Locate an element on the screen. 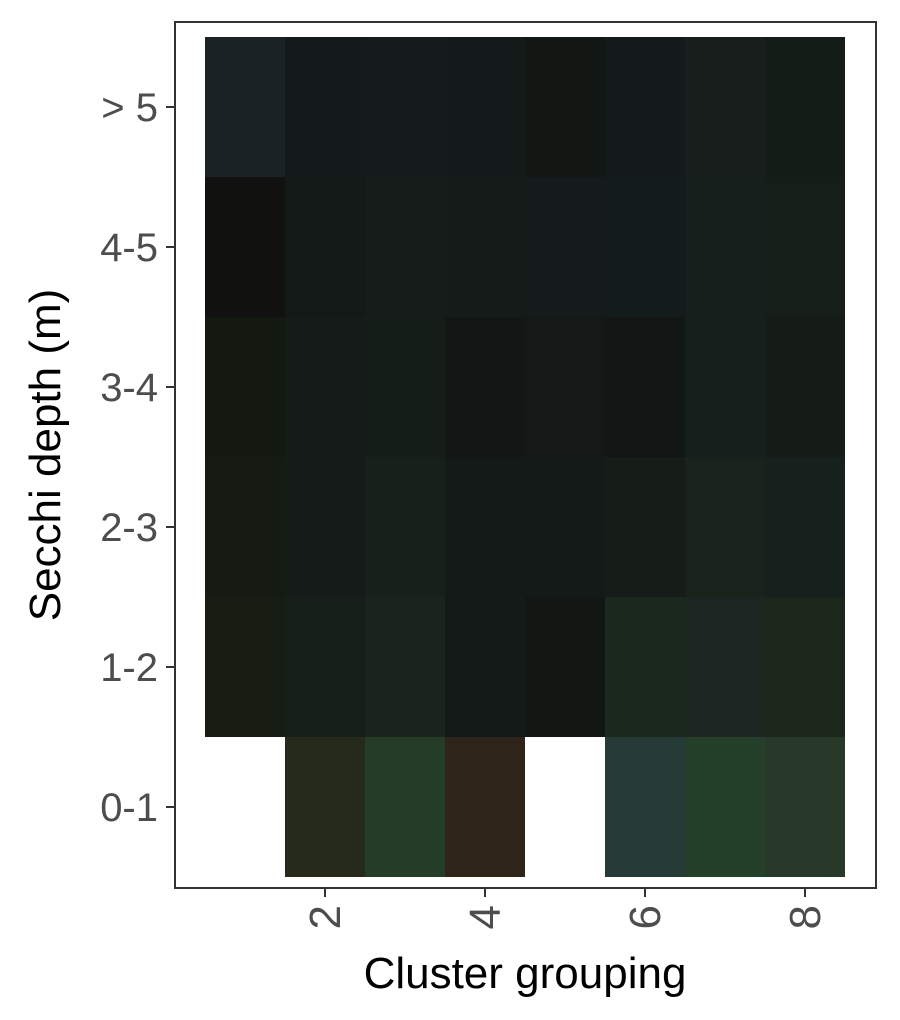 Image resolution: width=900 pixels, height=1020 pixels. y-tick-label: 4-5 is located at coordinates (129, 248).